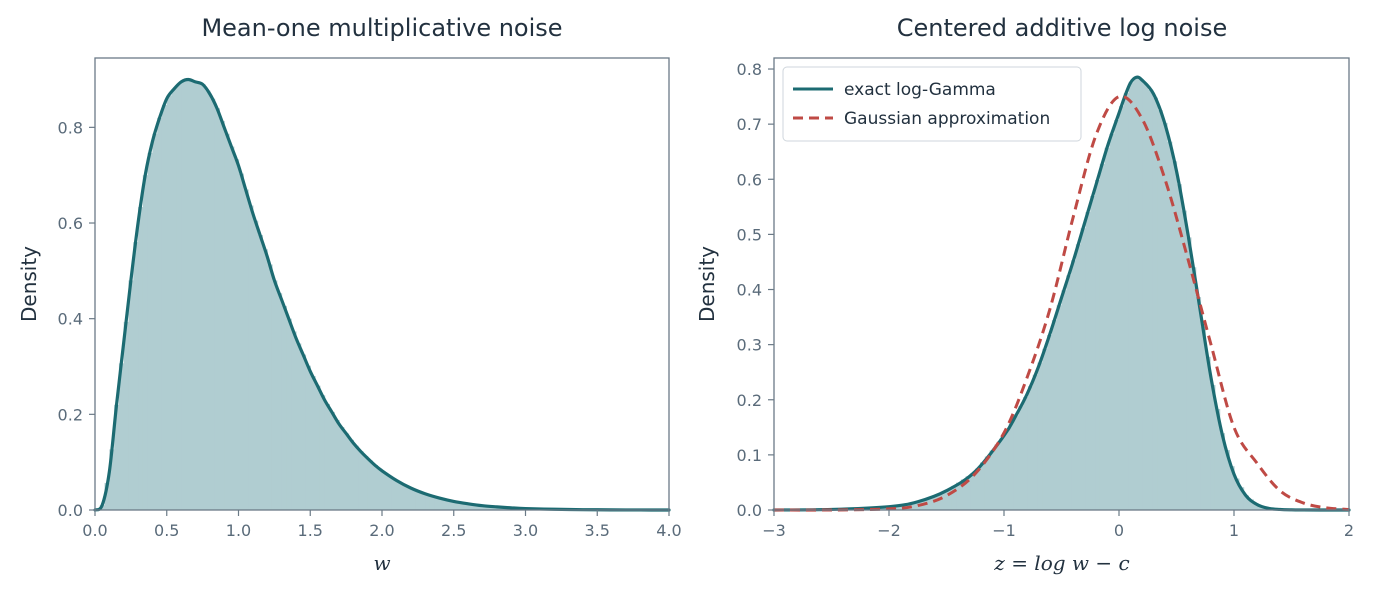 The height and width of the screenshot is (593, 1373). Describe the element at coordinates (1004, 530) in the screenshot. I see `x-tick-label: −1` at that location.